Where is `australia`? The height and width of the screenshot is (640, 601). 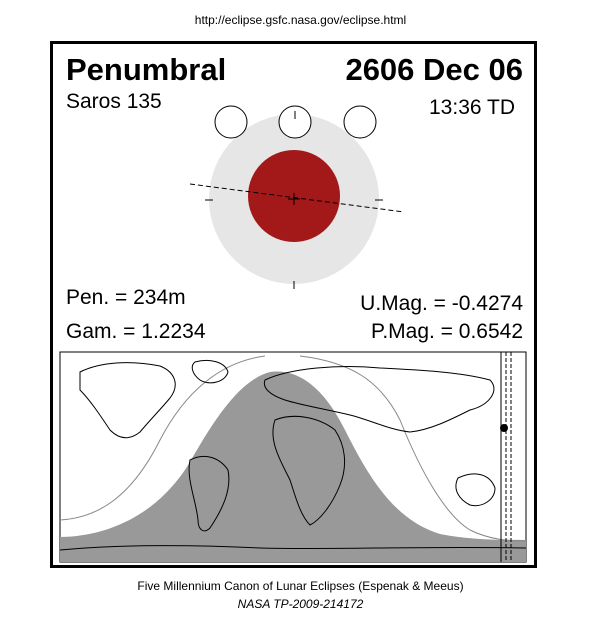 australia is located at coordinates (475, 490).